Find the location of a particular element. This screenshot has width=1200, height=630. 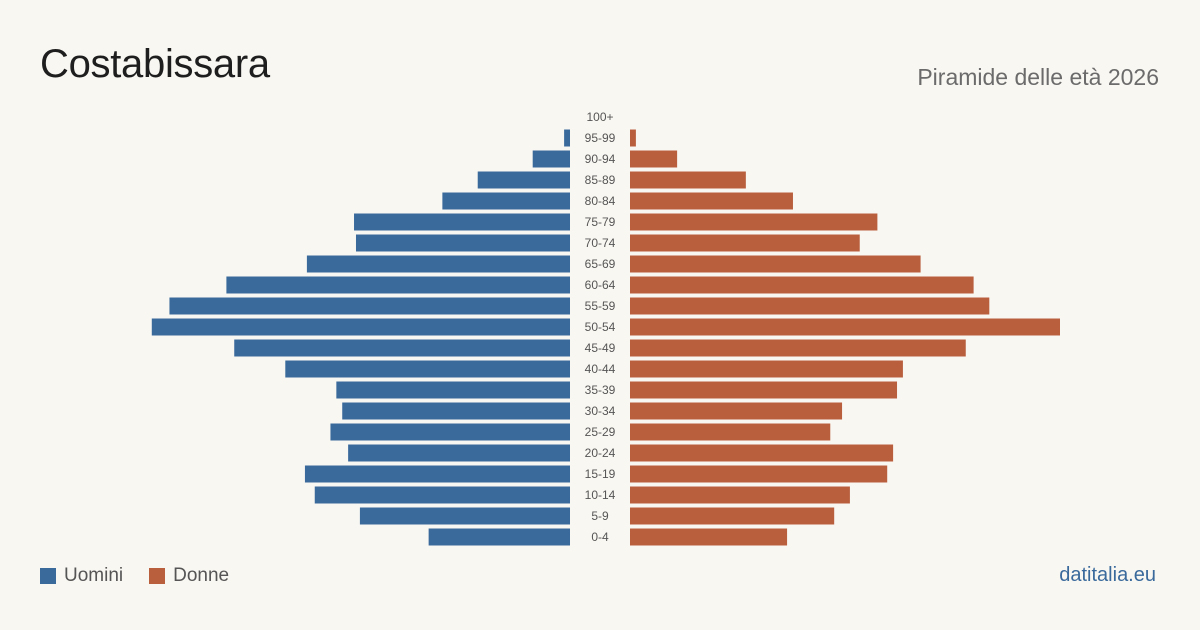

brand-link: datitalia.eu is located at coordinates (1107, 575).